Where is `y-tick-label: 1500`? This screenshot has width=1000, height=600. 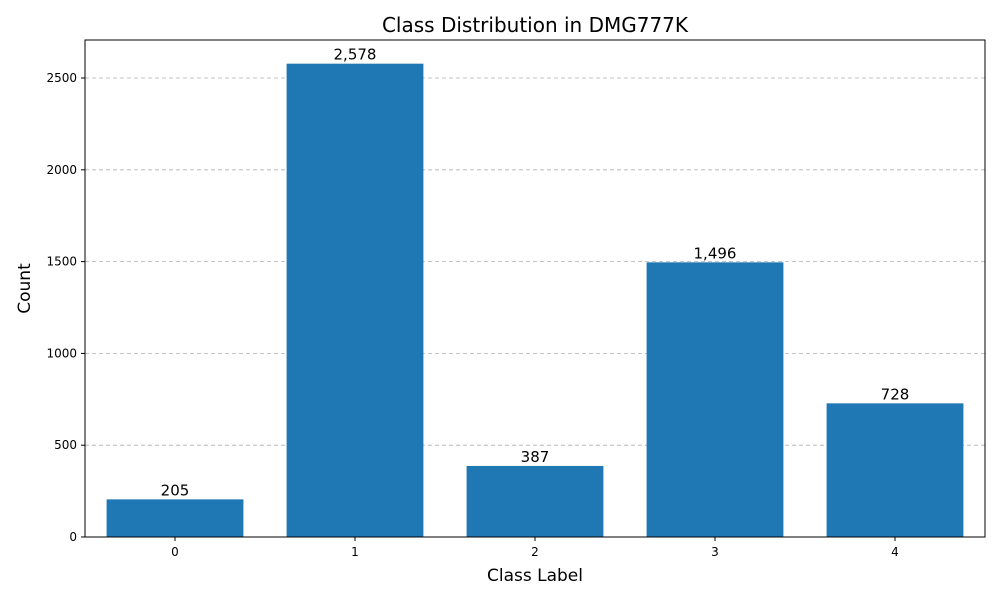
y-tick-label: 1500 is located at coordinates (61, 262).